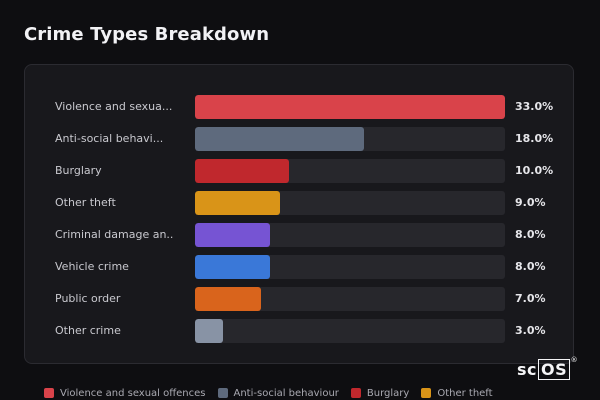  Describe the element at coordinates (554, 369) in the screenshot. I see `brand-boxed: OS` at that location.